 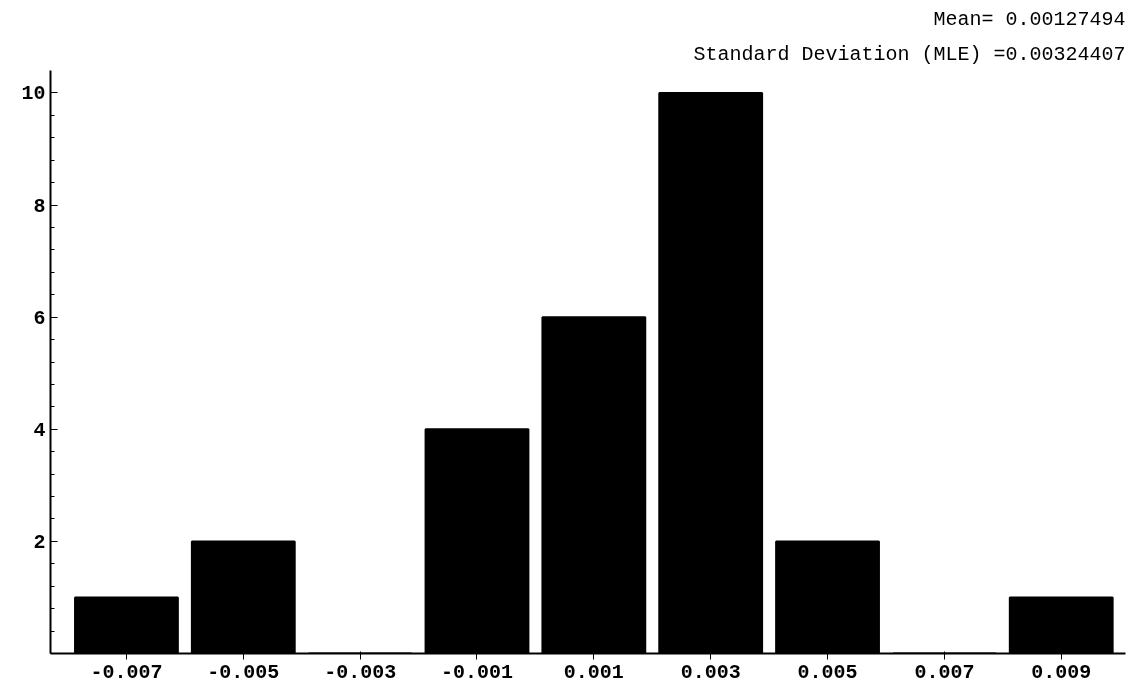 What do you see at coordinates (710, 672) in the screenshot?
I see `x-tick-label: 0.003` at bounding box center [710, 672].